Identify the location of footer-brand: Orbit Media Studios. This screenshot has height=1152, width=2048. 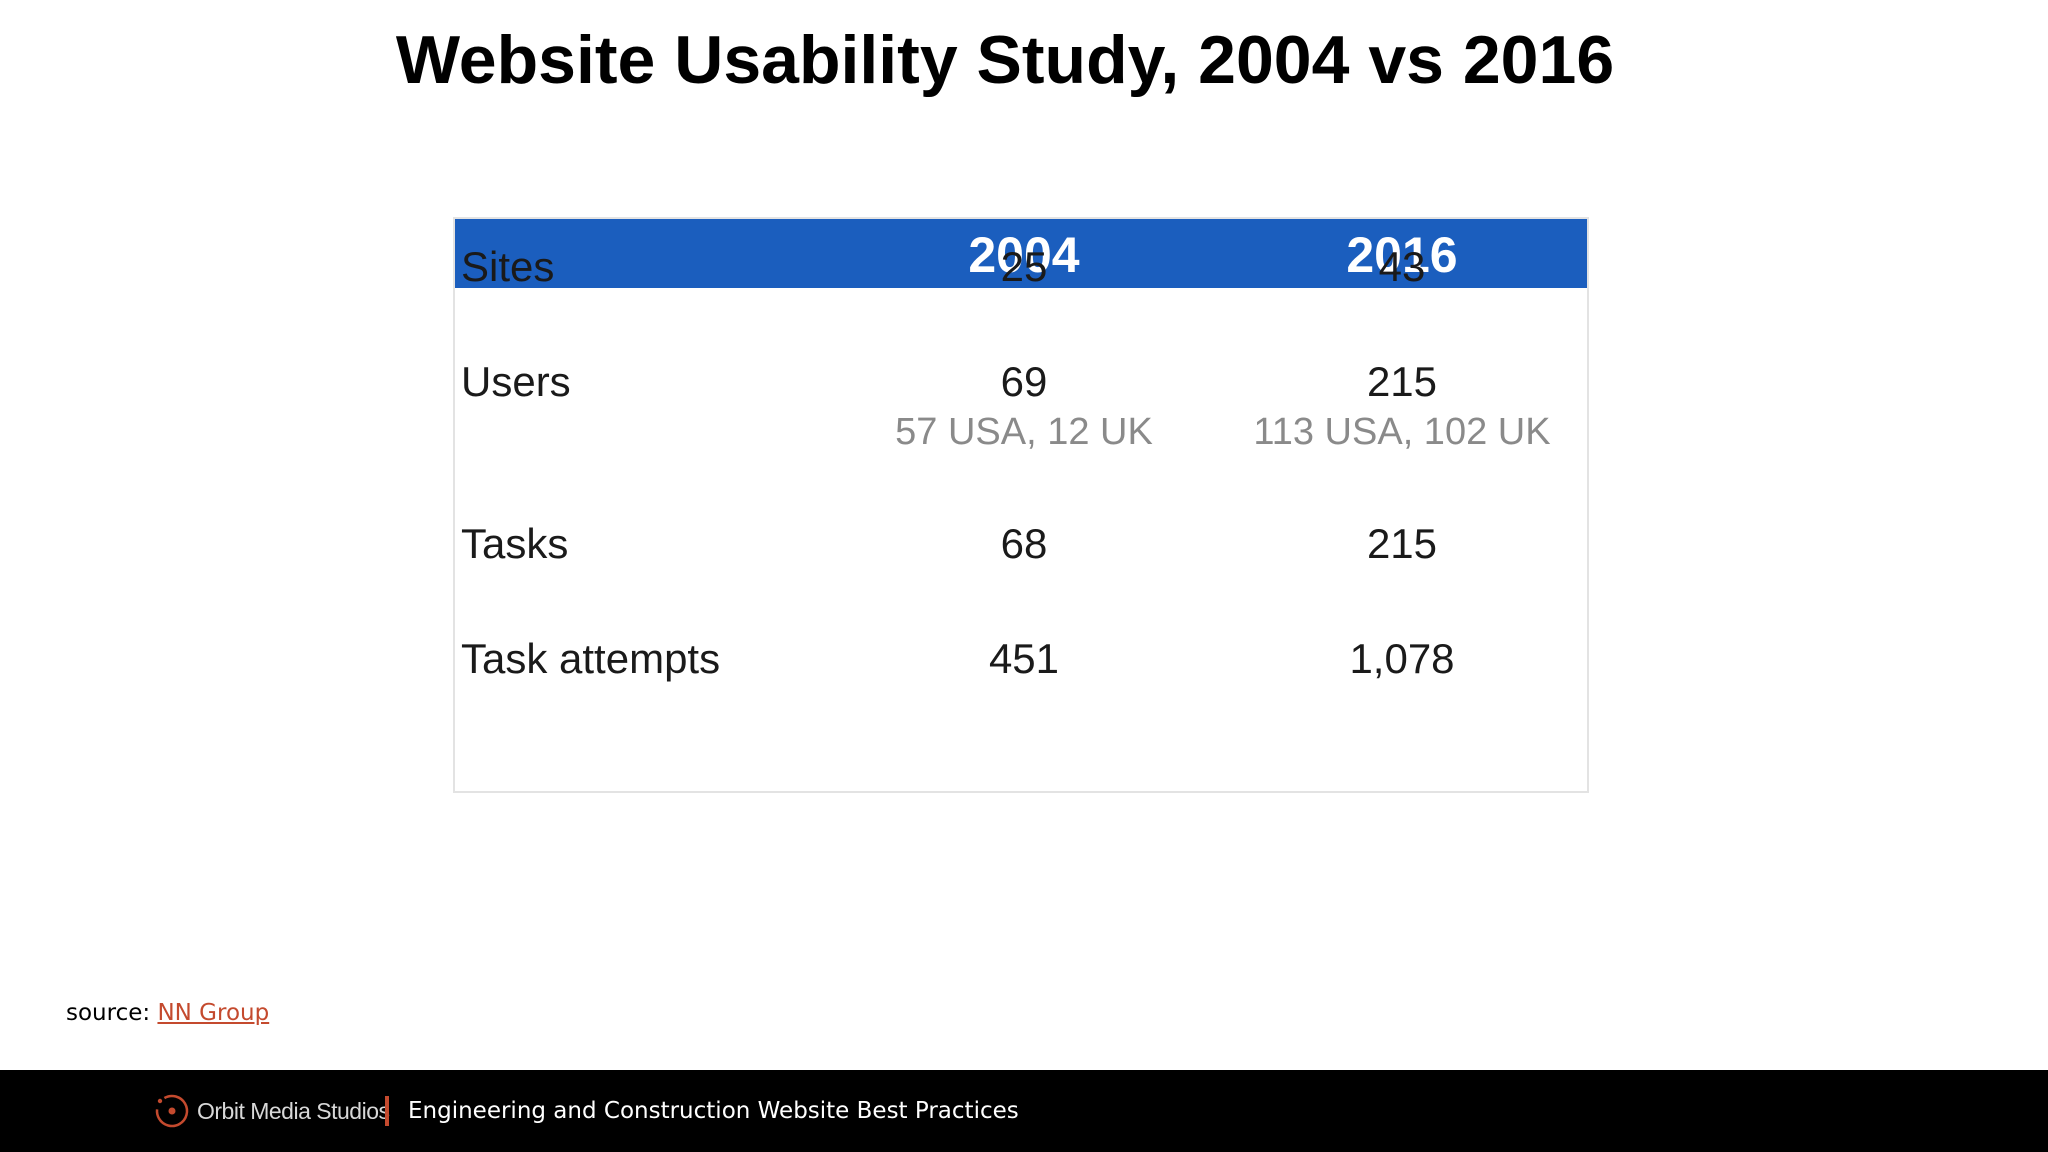
(293, 1111).